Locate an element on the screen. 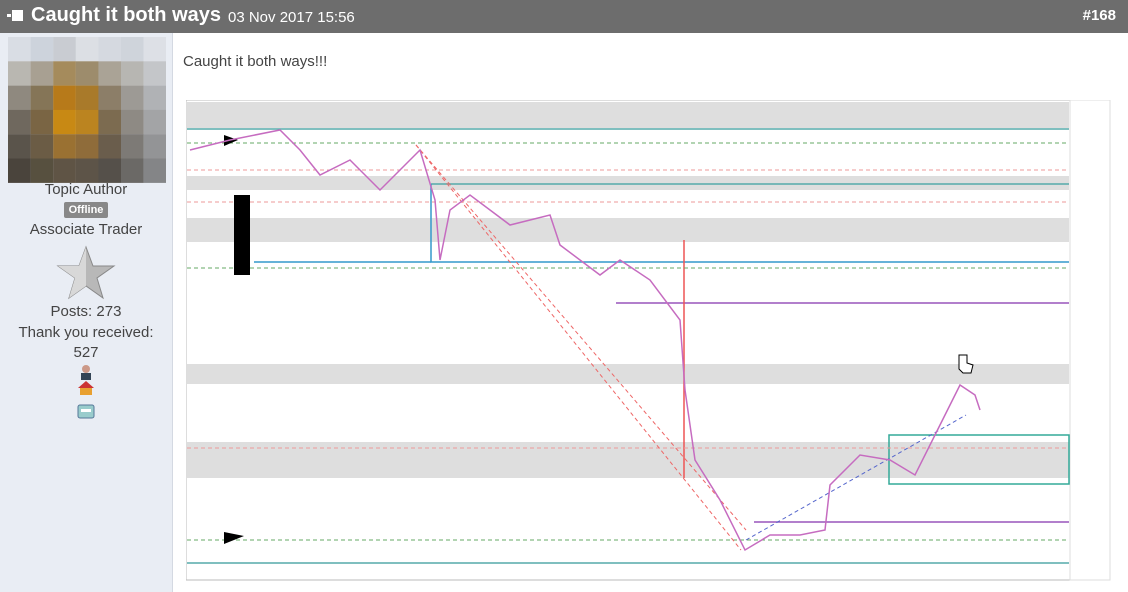 The width and height of the screenshot is (1128, 592). collapse-icon is located at coordinates (18, 17).